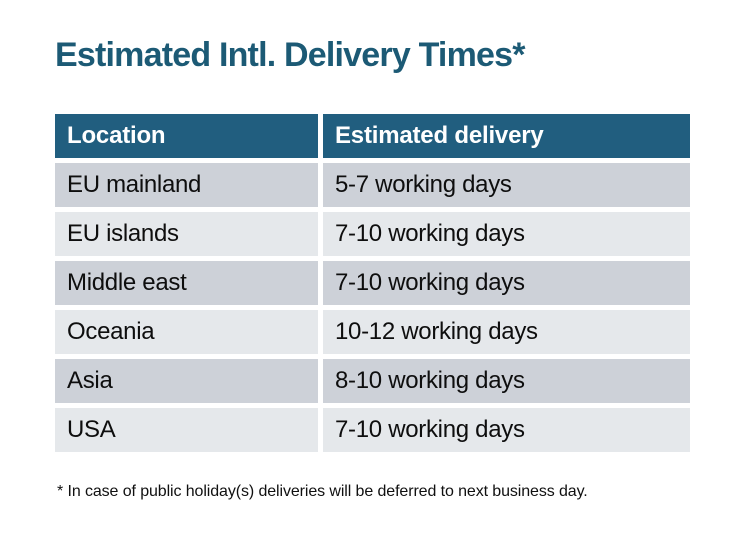 This screenshot has width=745, height=536. I want to click on table-row-middle-east: Middle east 7-10 working days, so click(372, 283).